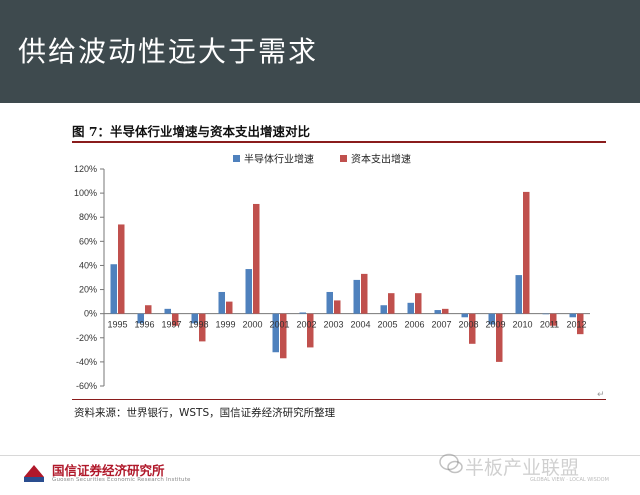 The image size is (640, 495). What do you see at coordinates (108, 470) in the screenshot?
I see `company-name: 国信证券经济研究所` at bounding box center [108, 470].